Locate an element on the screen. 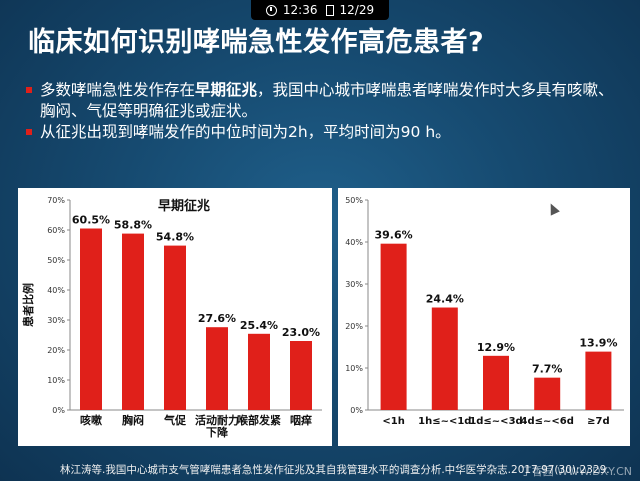  chart-title: 早期征兆 is located at coordinates (184, 206).